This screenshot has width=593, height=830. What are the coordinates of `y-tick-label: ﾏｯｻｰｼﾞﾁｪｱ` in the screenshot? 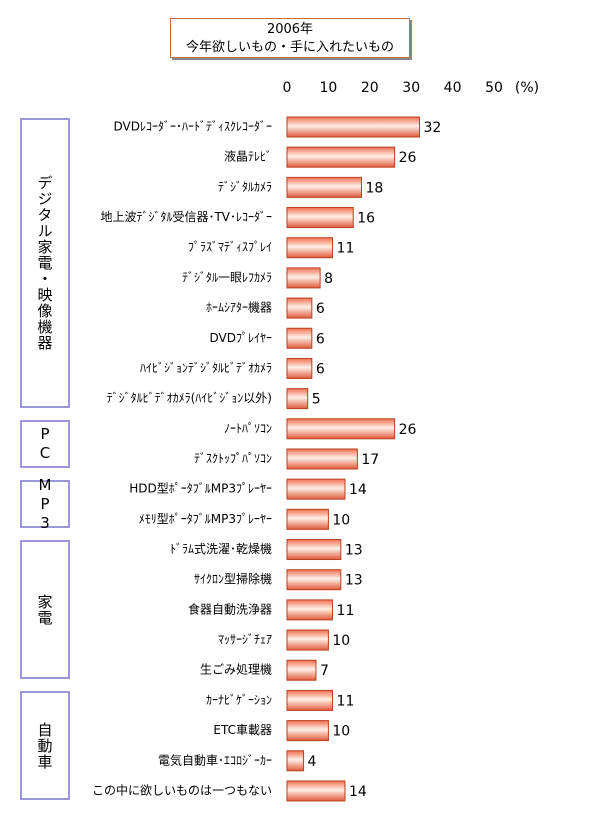 It's located at (245, 640).